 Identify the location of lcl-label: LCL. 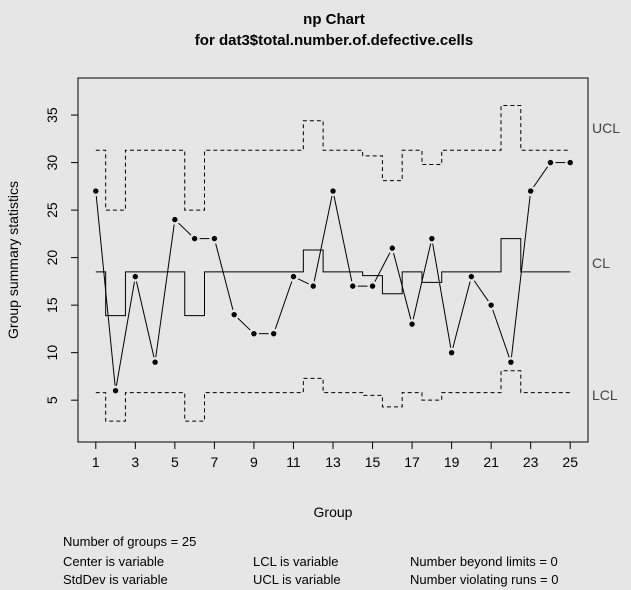
(605, 395).